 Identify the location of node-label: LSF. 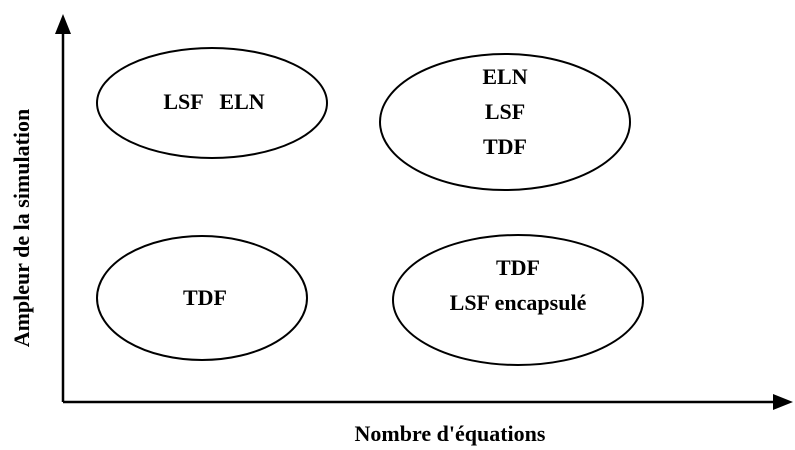
(505, 111).